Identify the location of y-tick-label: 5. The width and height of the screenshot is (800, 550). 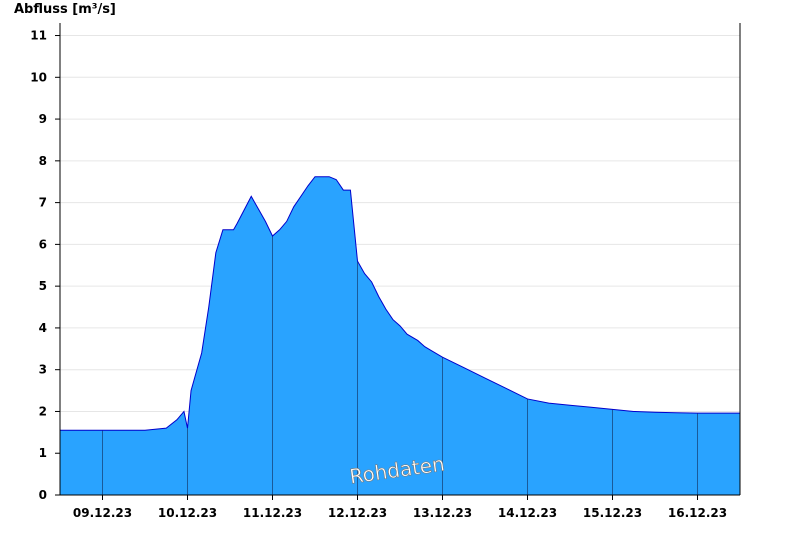
(43, 286).